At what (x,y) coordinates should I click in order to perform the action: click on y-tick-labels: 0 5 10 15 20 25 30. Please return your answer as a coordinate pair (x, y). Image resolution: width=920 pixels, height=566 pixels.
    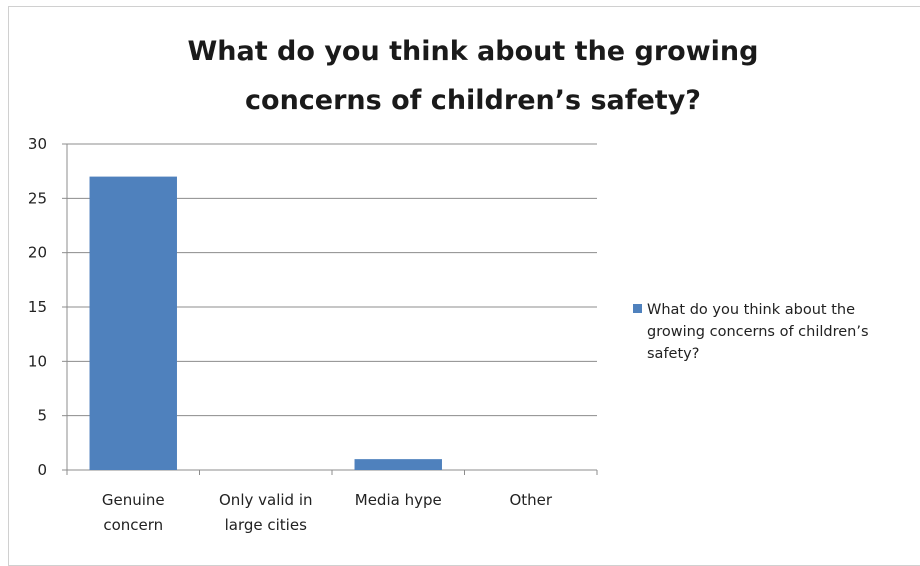
    Looking at the image, I should click on (37, 307).